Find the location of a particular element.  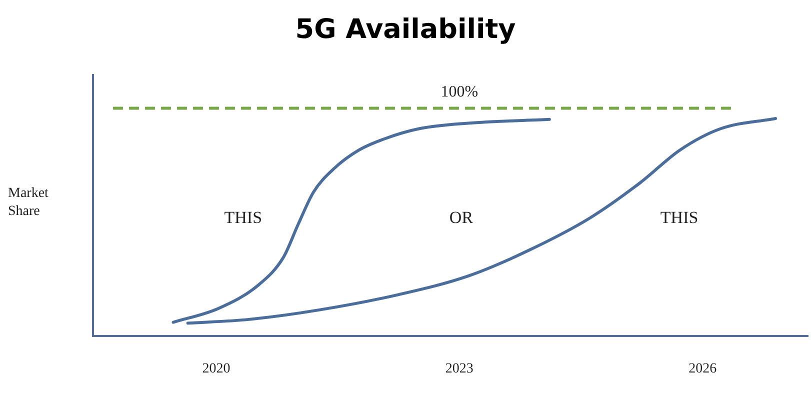

chart-title: 5G Availability is located at coordinates (405, 29).